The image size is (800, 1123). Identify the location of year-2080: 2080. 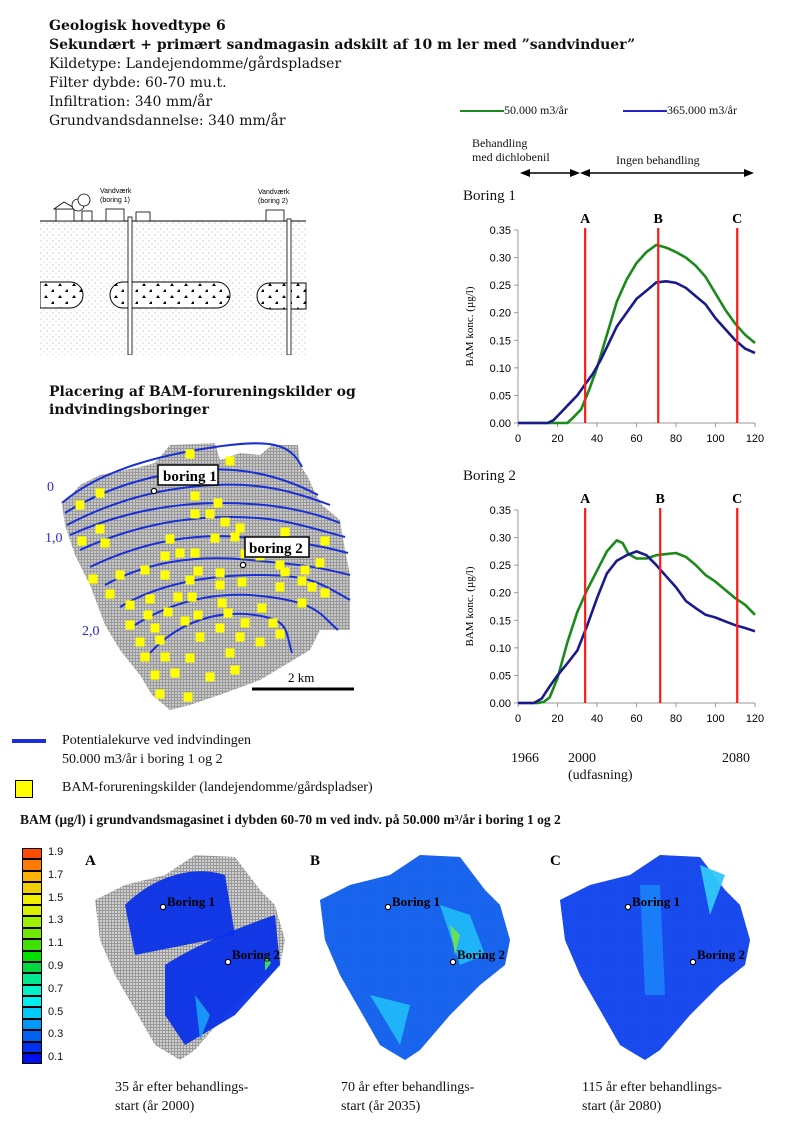
(736, 758).